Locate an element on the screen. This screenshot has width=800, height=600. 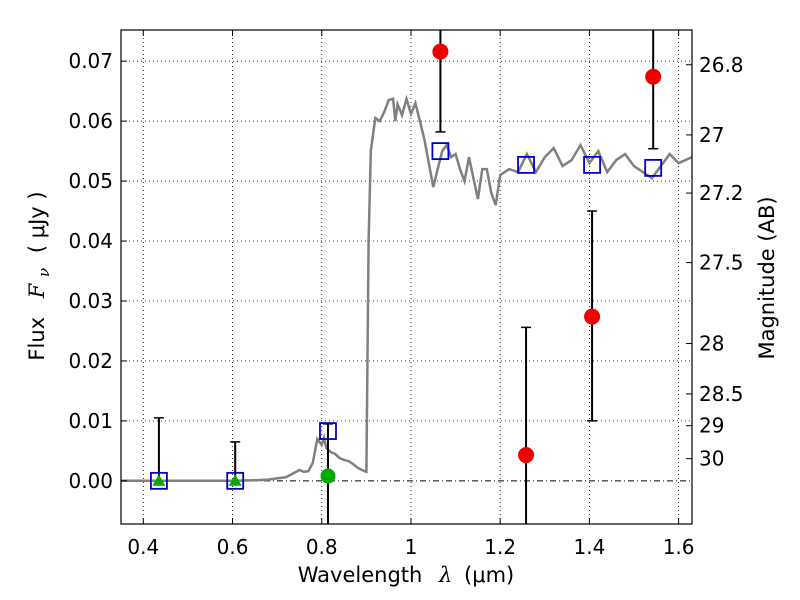
magnitude-tick-label: 27.2 is located at coordinates (721, 193).